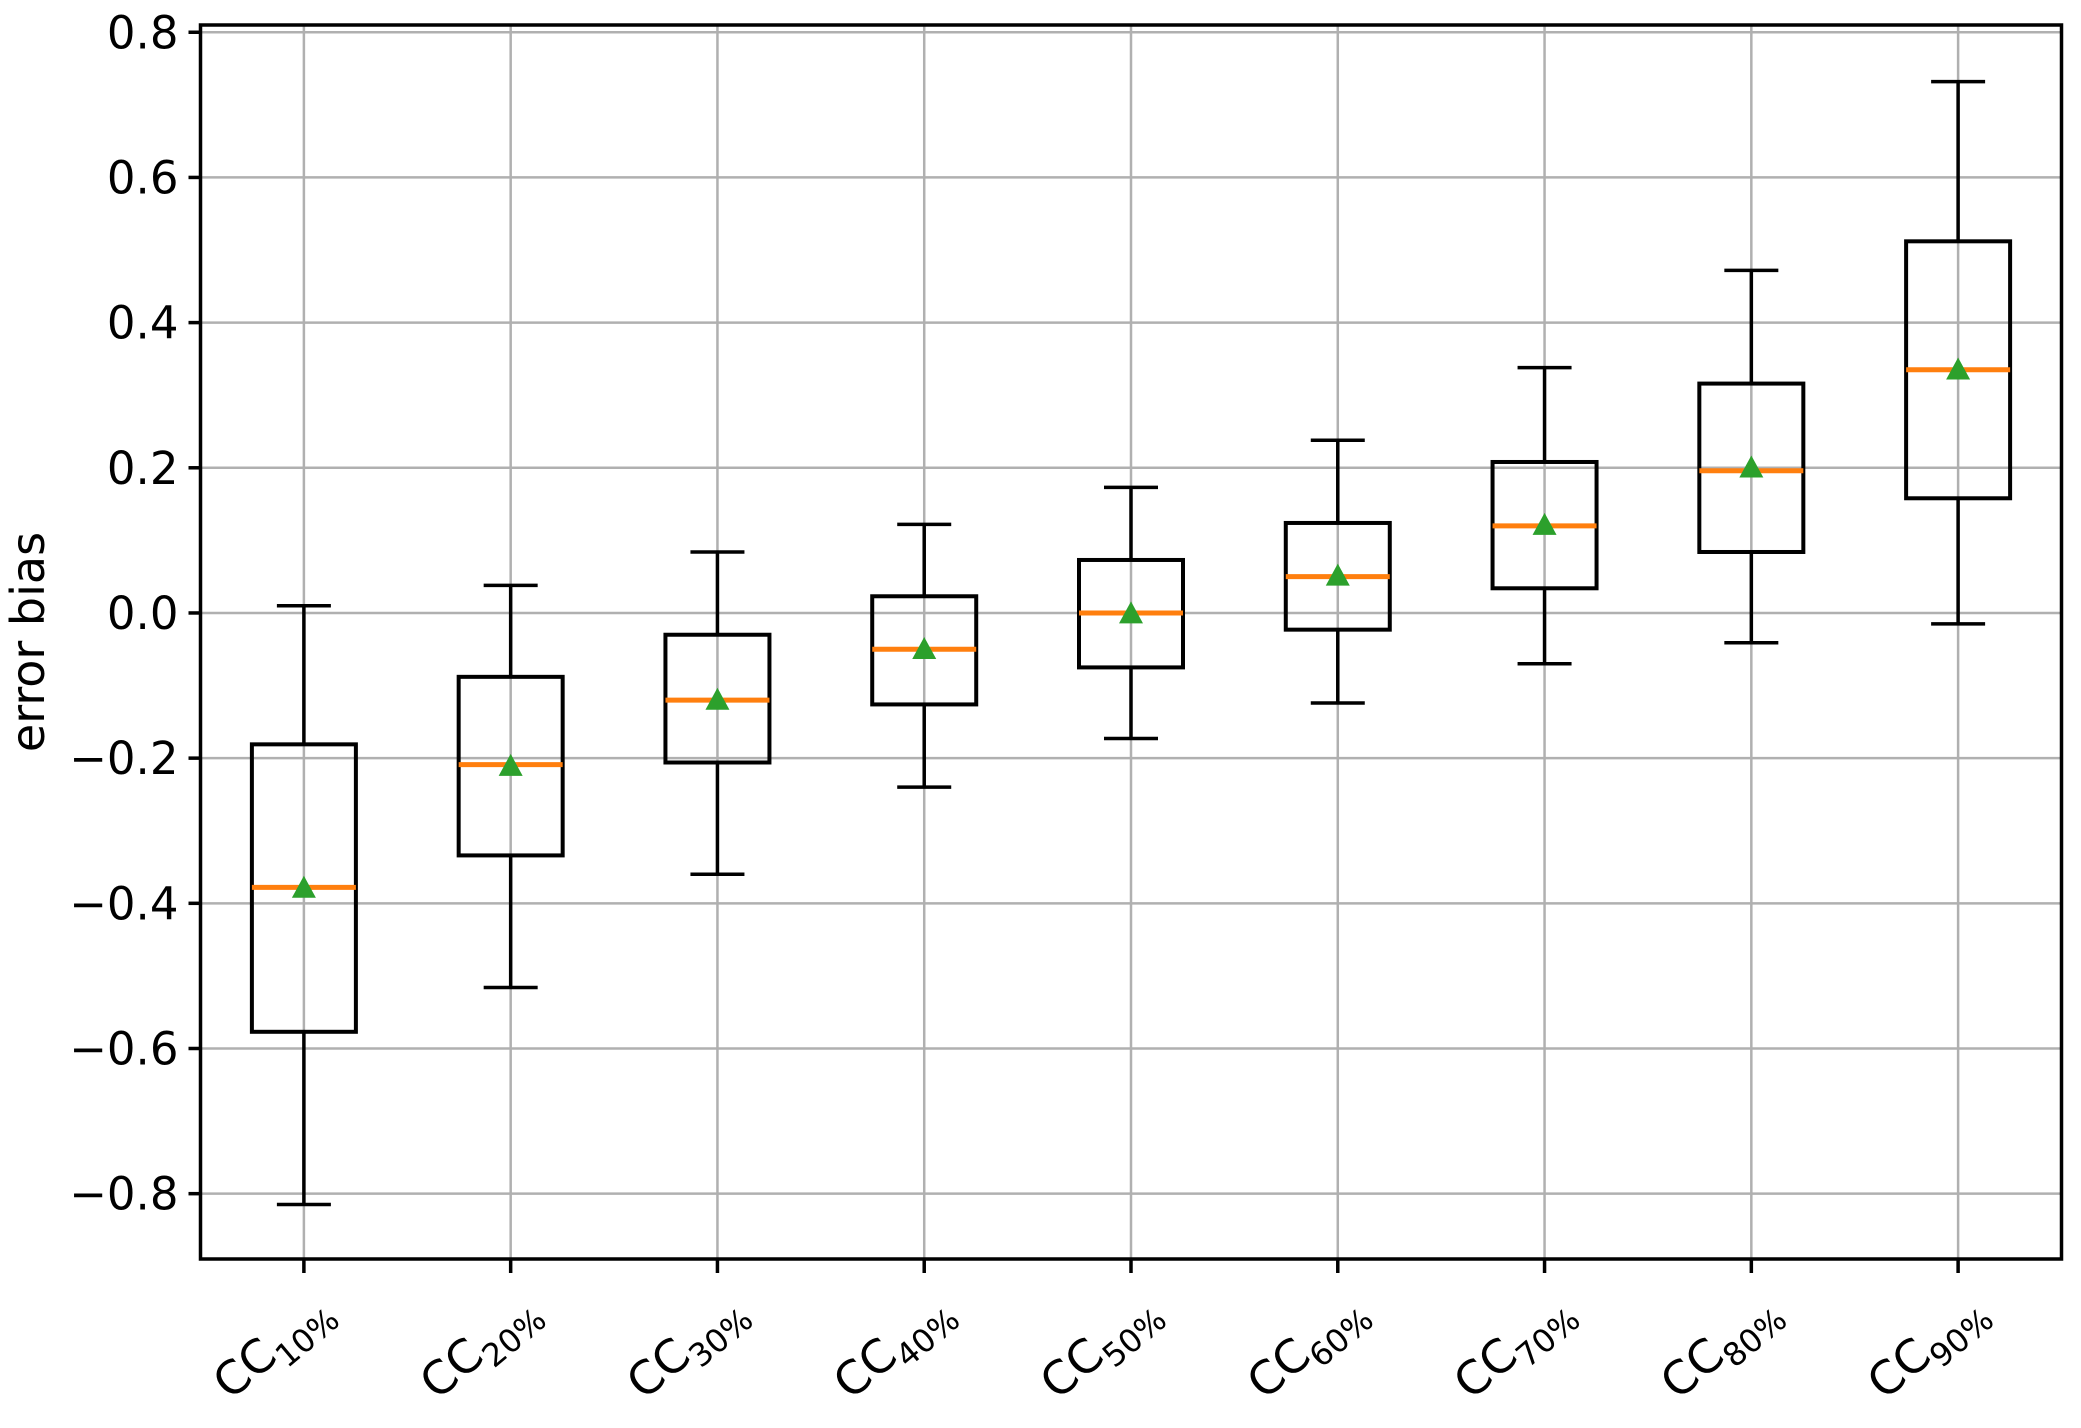 The width and height of the screenshot is (2081, 1428). Describe the element at coordinates (143, 177) in the screenshot. I see `y-tick-label: 0.6` at that location.